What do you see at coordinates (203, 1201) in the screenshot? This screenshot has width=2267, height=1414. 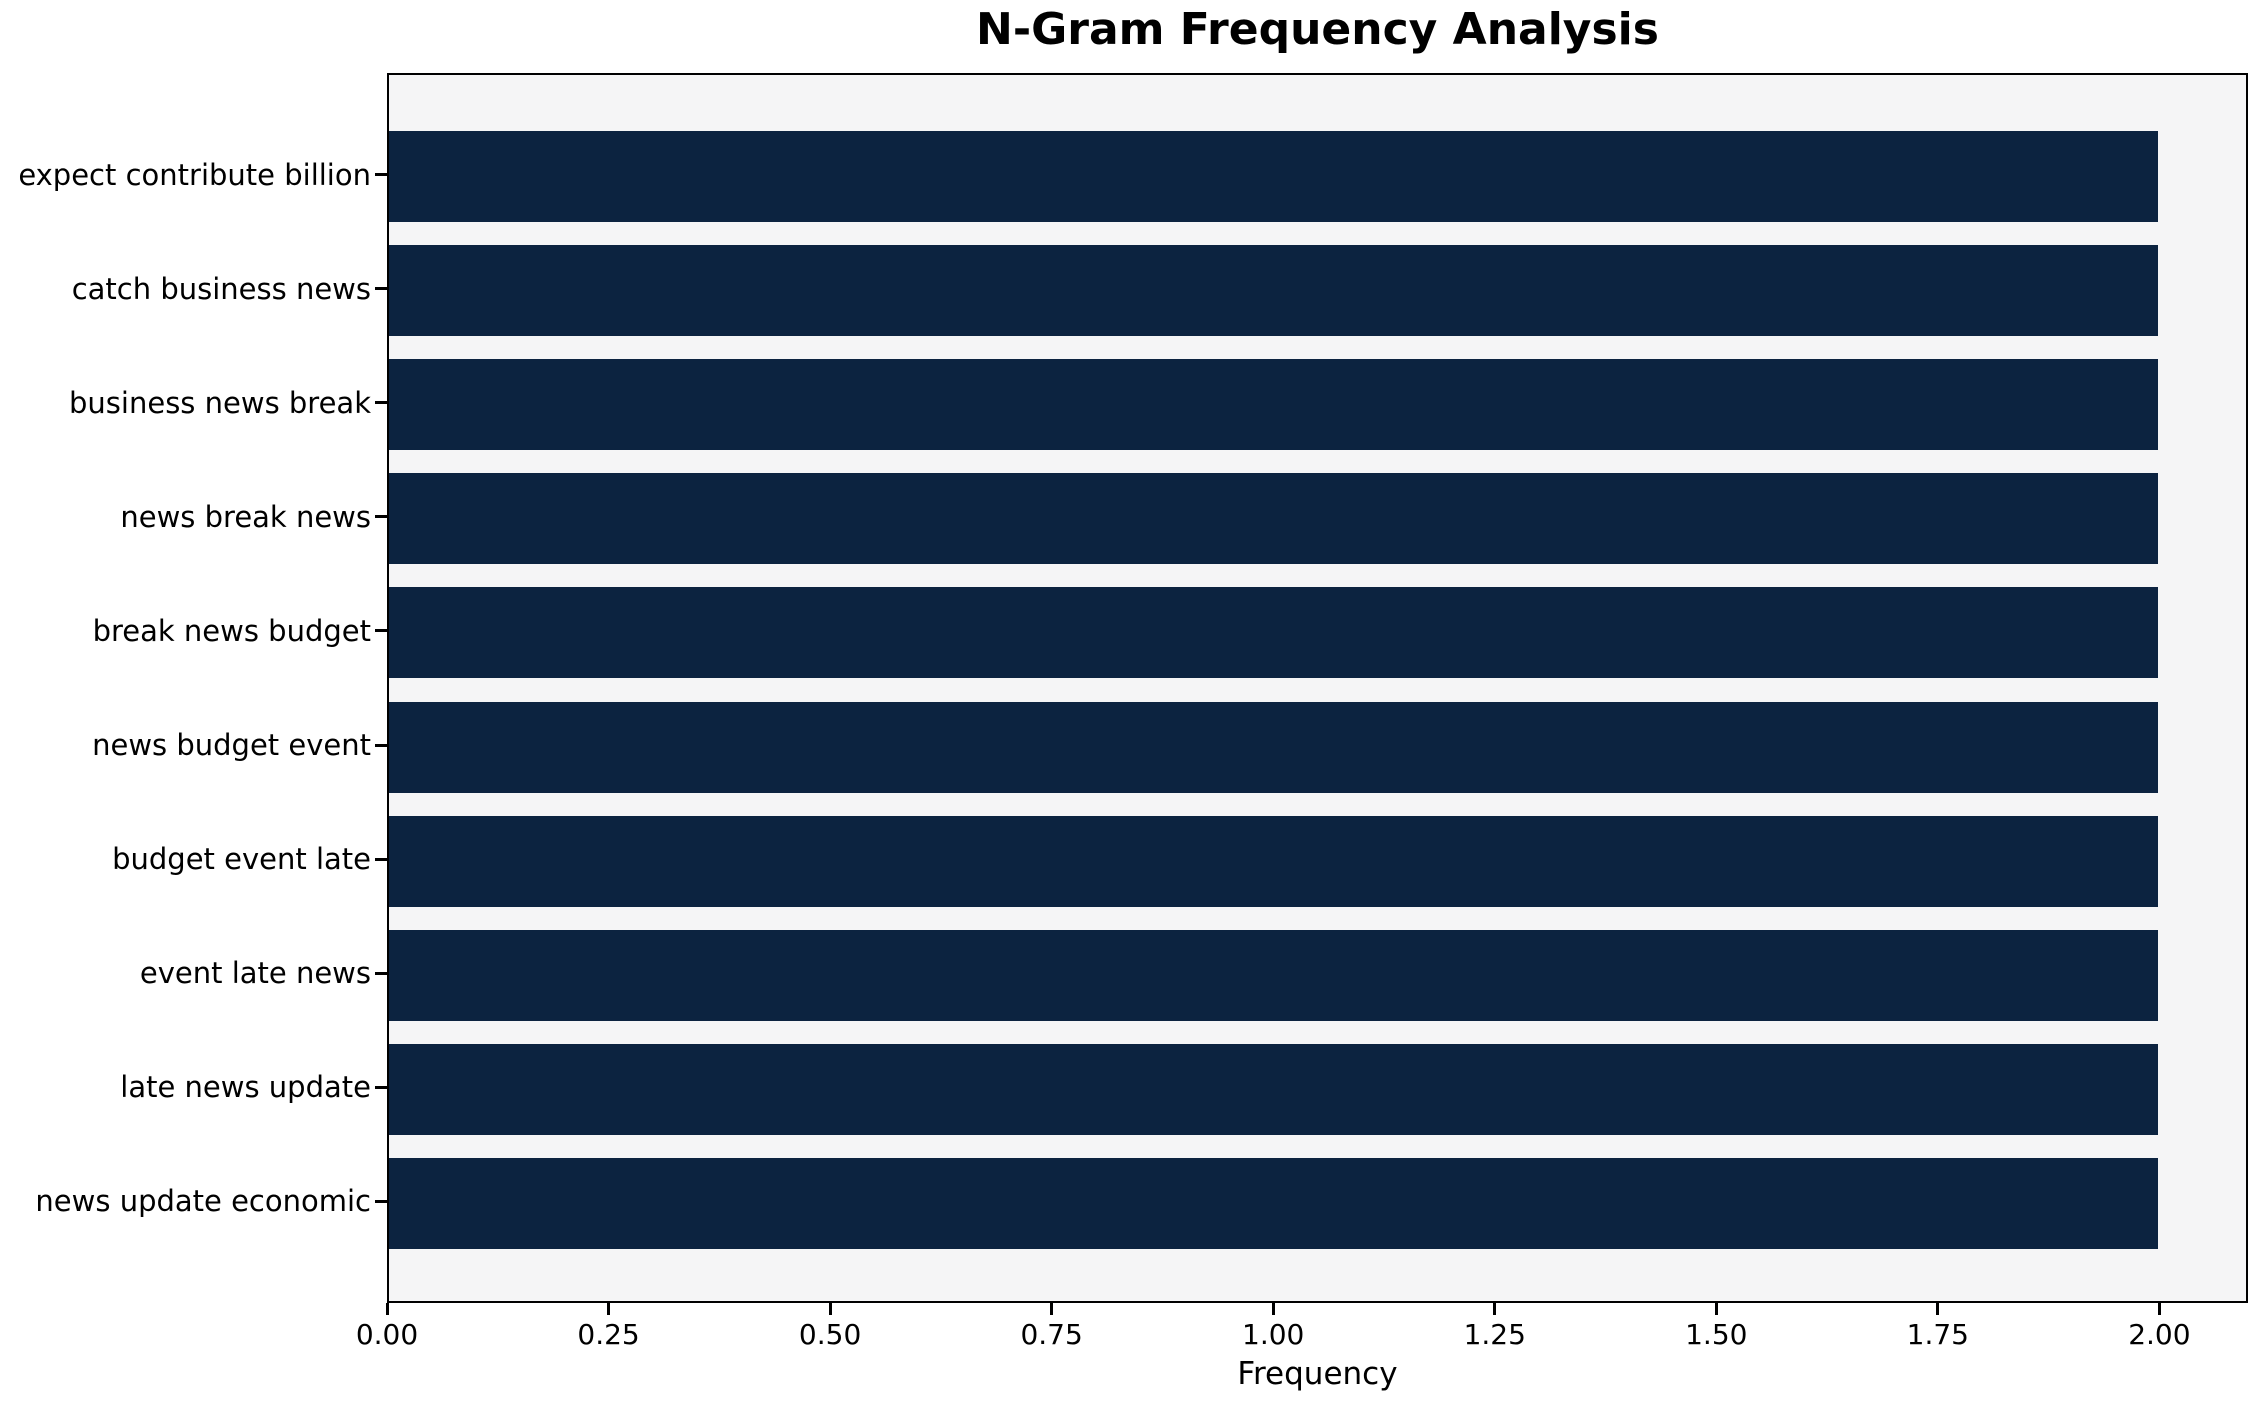 I see `y-tick-label: news update economic` at bounding box center [203, 1201].